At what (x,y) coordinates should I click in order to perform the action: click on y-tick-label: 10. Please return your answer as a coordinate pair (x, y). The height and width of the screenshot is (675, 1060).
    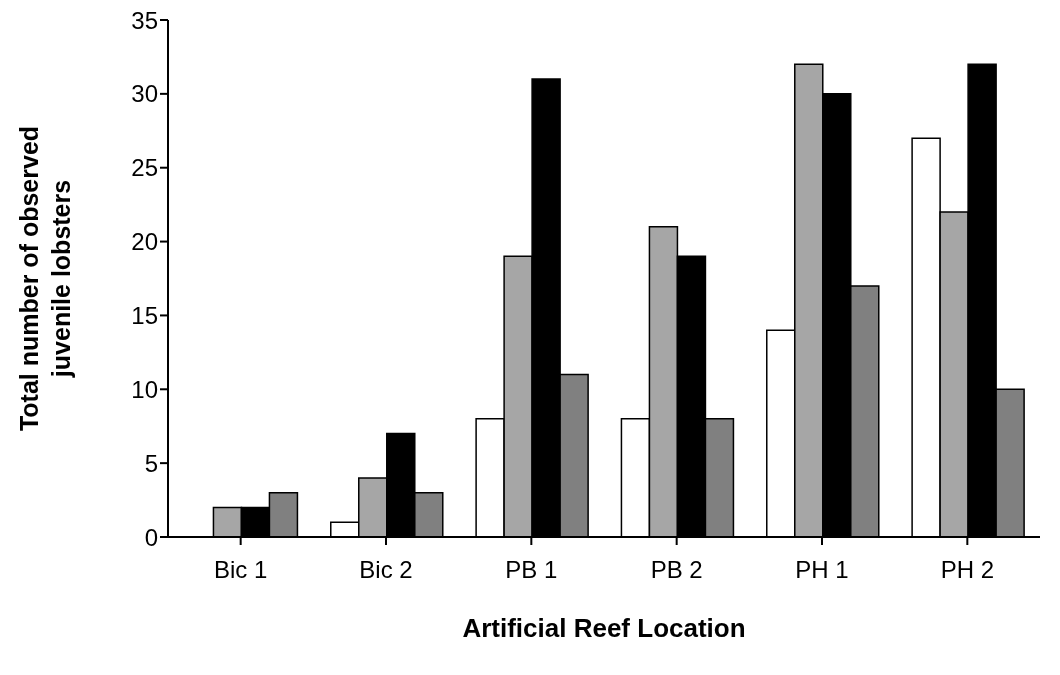
    Looking at the image, I should click on (144, 389).